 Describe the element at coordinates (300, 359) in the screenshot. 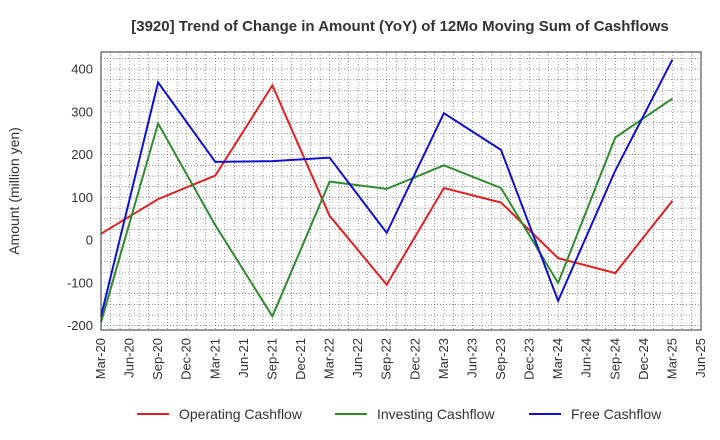

I see `x-tick-label: Dec-21` at that location.